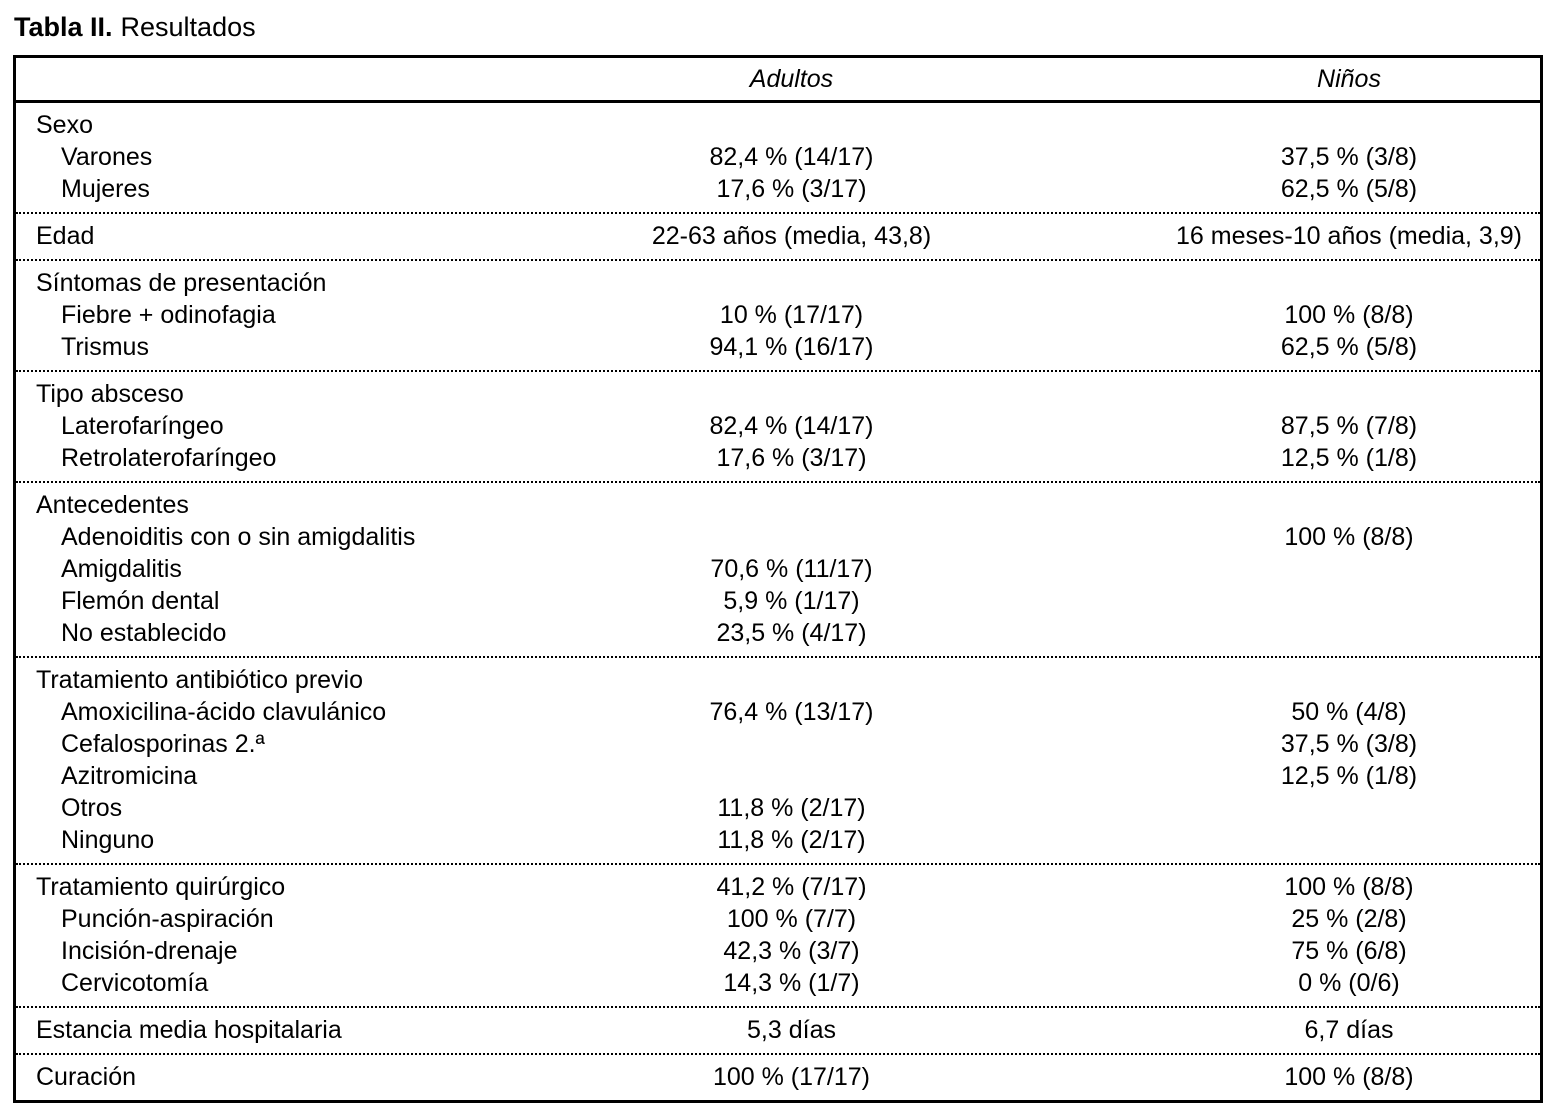  I want to click on row-label: Incisión-drenaje, so click(149, 951).